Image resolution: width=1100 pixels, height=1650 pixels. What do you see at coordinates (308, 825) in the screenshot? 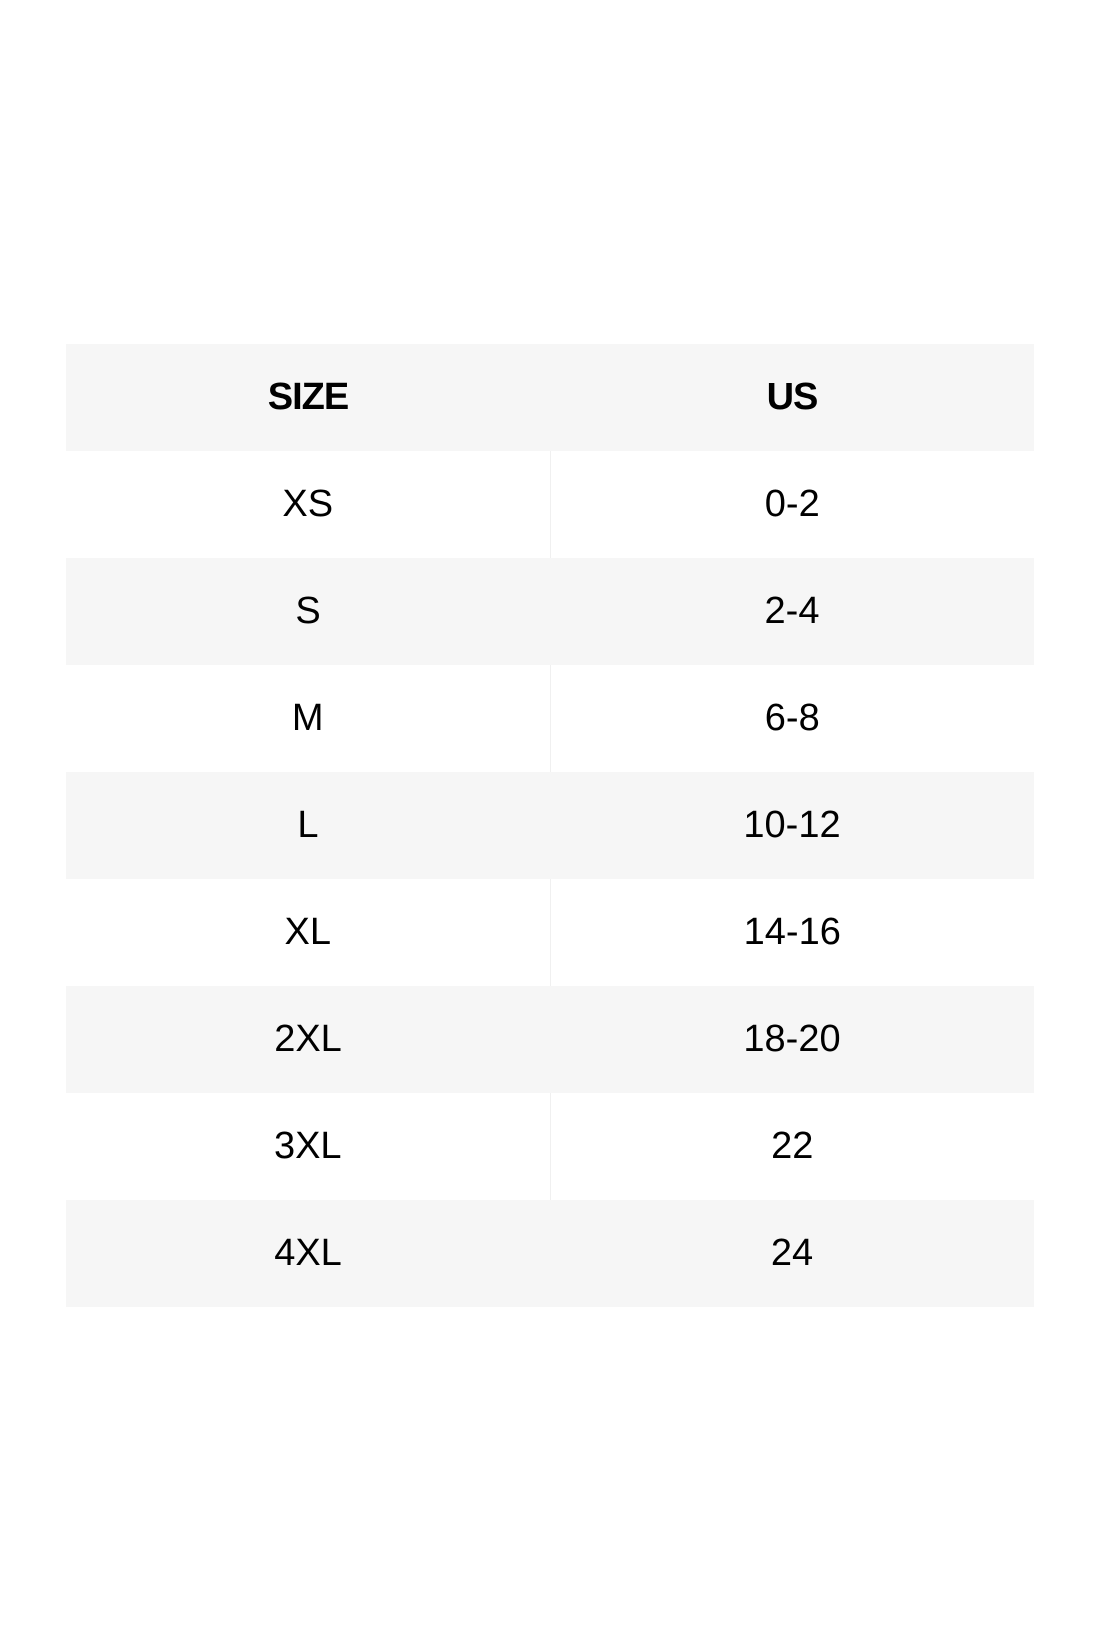
I see `size-cell: L` at bounding box center [308, 825].